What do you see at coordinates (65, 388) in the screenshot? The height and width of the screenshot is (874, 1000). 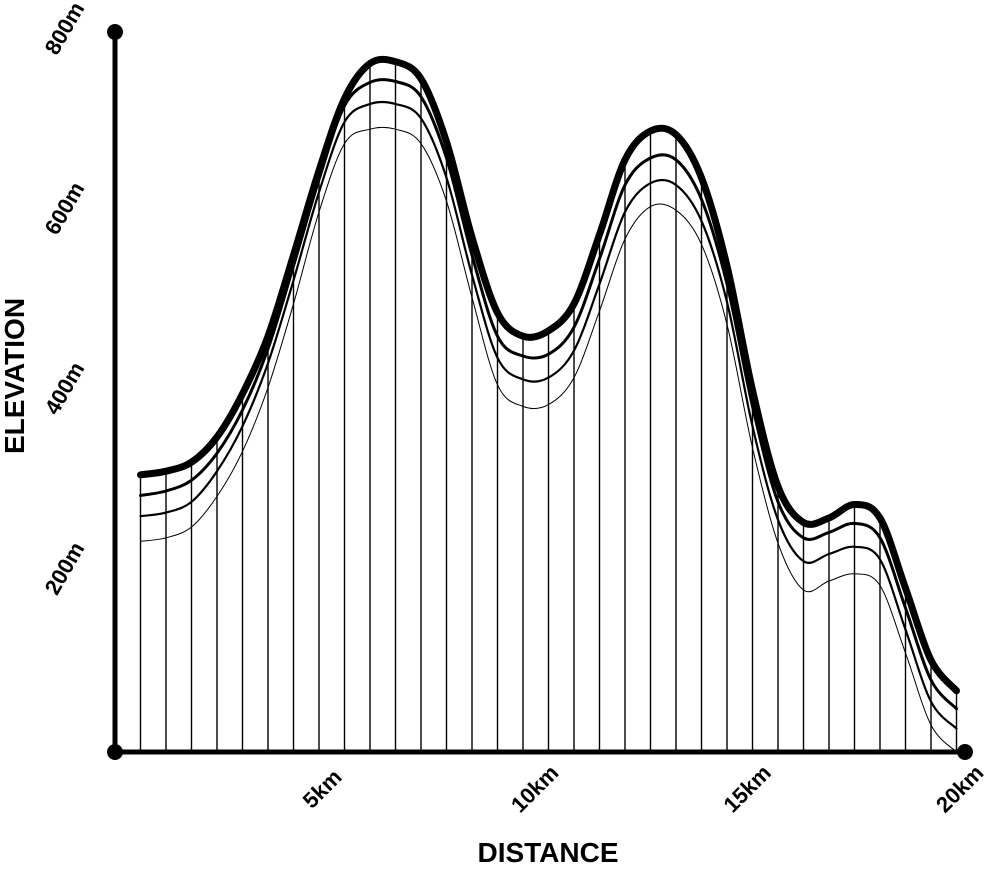 I see `y-tick-label: 400m` at bounding box center [65, 388].